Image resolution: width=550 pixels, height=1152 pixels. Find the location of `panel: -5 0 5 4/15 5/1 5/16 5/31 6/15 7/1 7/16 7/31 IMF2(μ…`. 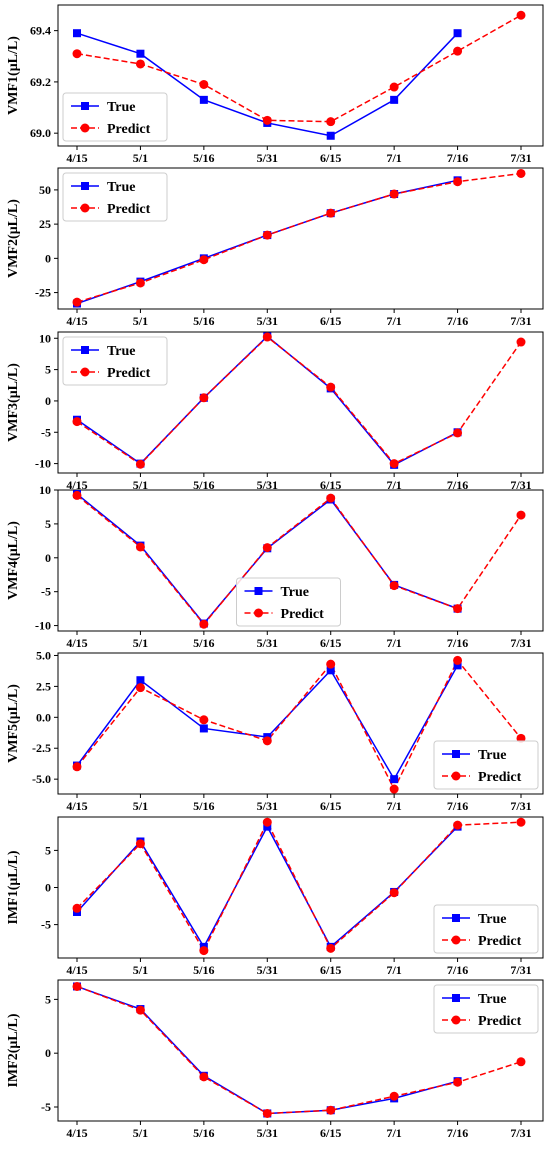

panel: -5 0 5 4/15 5/1 5/16 5/31 6/15 7/1 7/16 7/31 IMF2(μ… is located at coordinates (275, 1059).